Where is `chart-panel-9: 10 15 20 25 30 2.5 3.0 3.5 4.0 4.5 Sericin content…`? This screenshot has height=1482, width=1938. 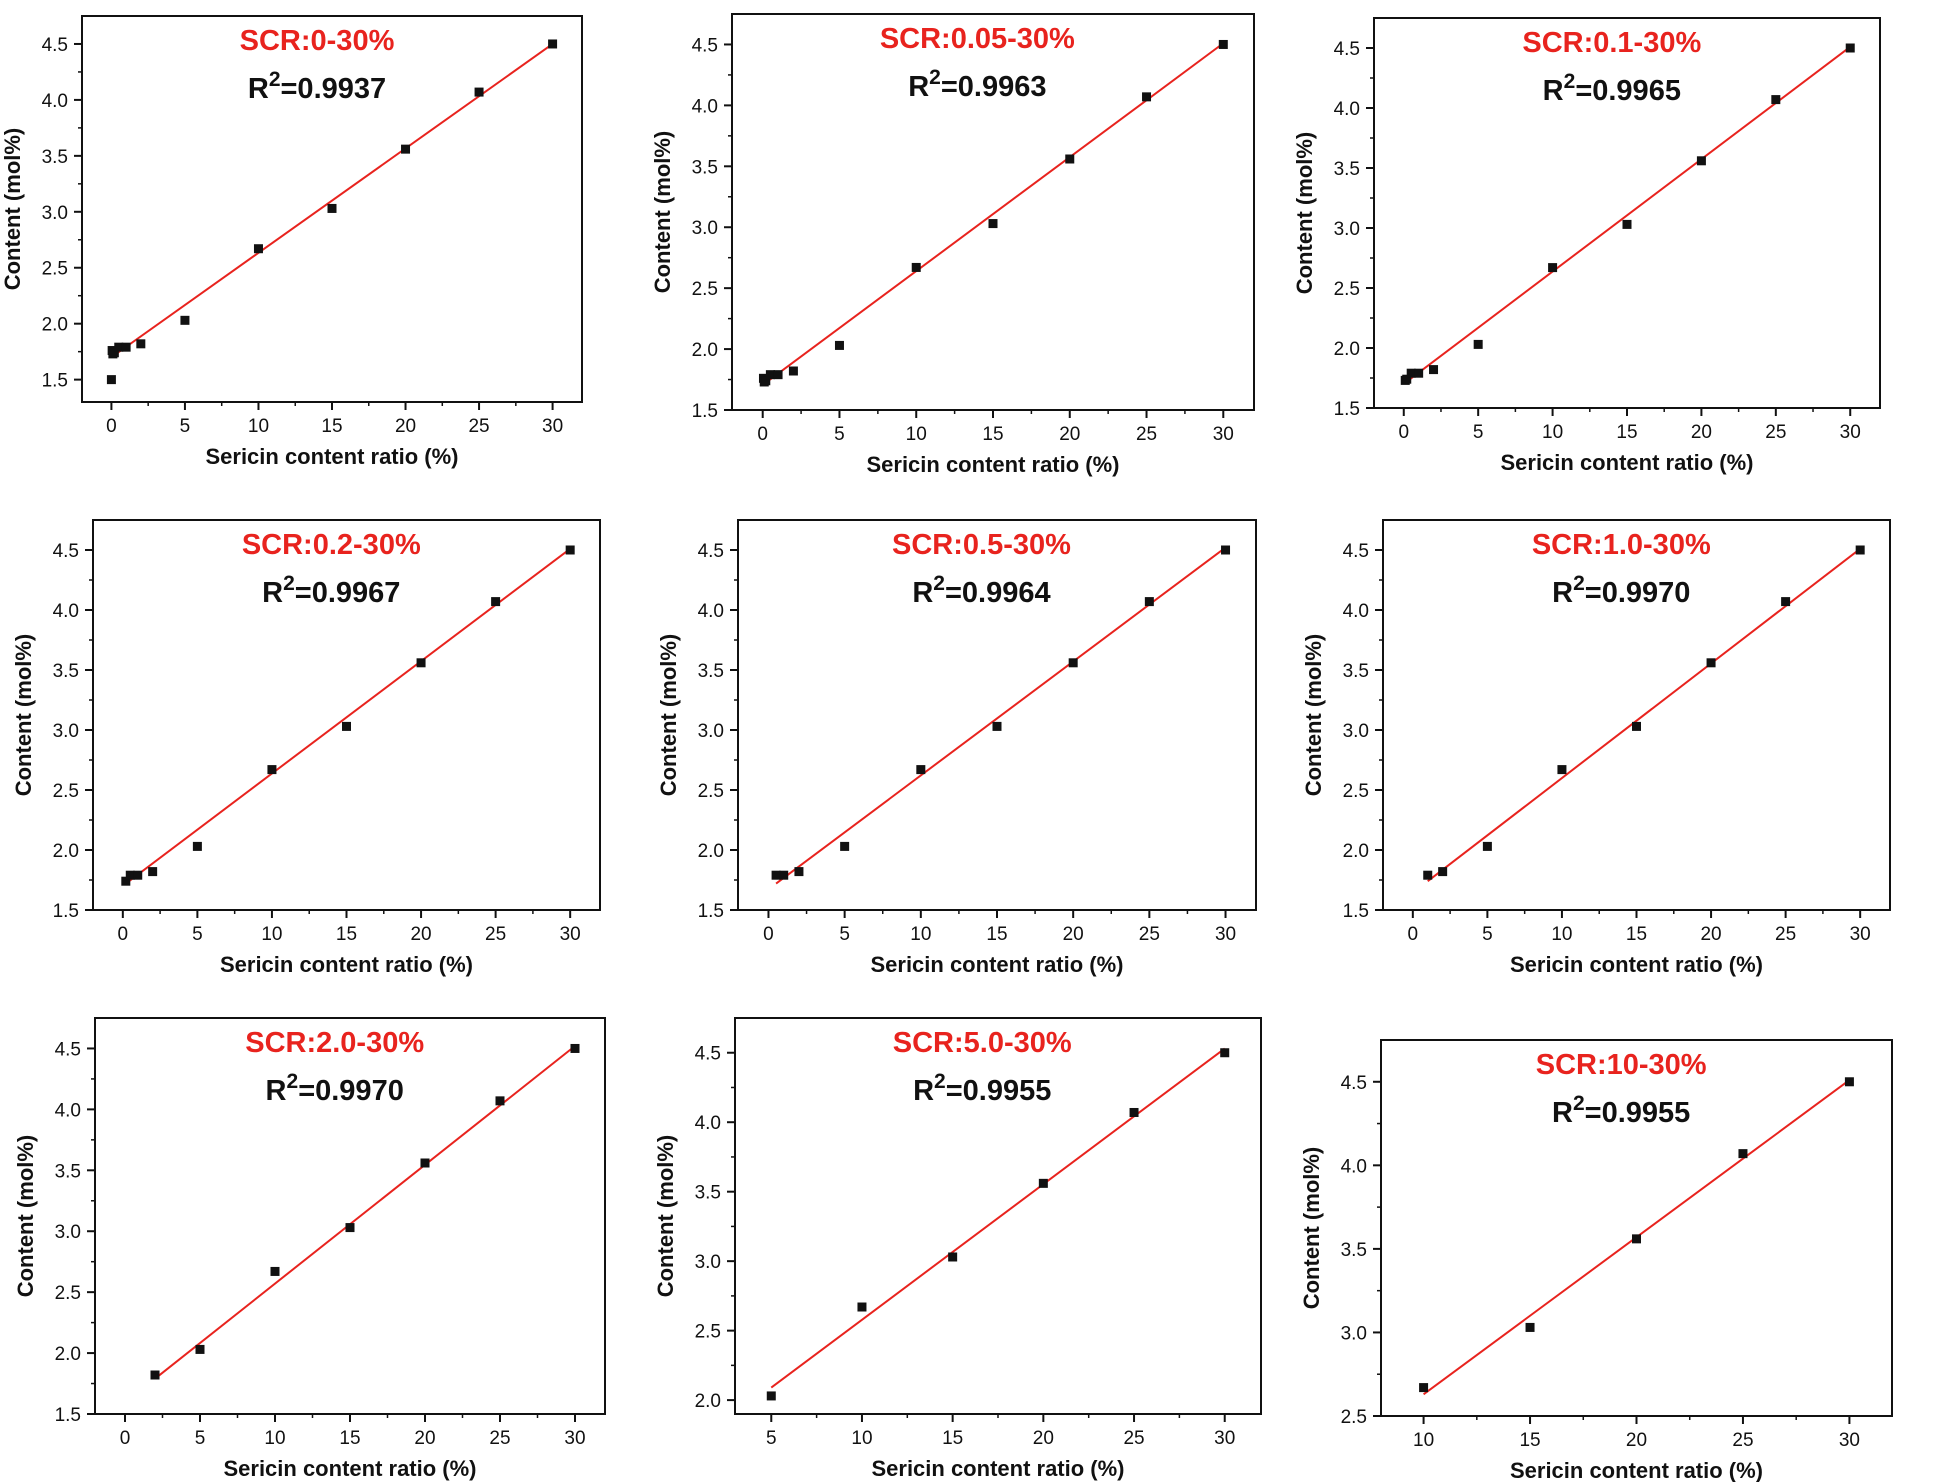
chart-panel-9: 10 15 20 25 30 2.5 3.0 3.5 4.0 4.5 Sericin content… is located at coordinates (1596, 1260).